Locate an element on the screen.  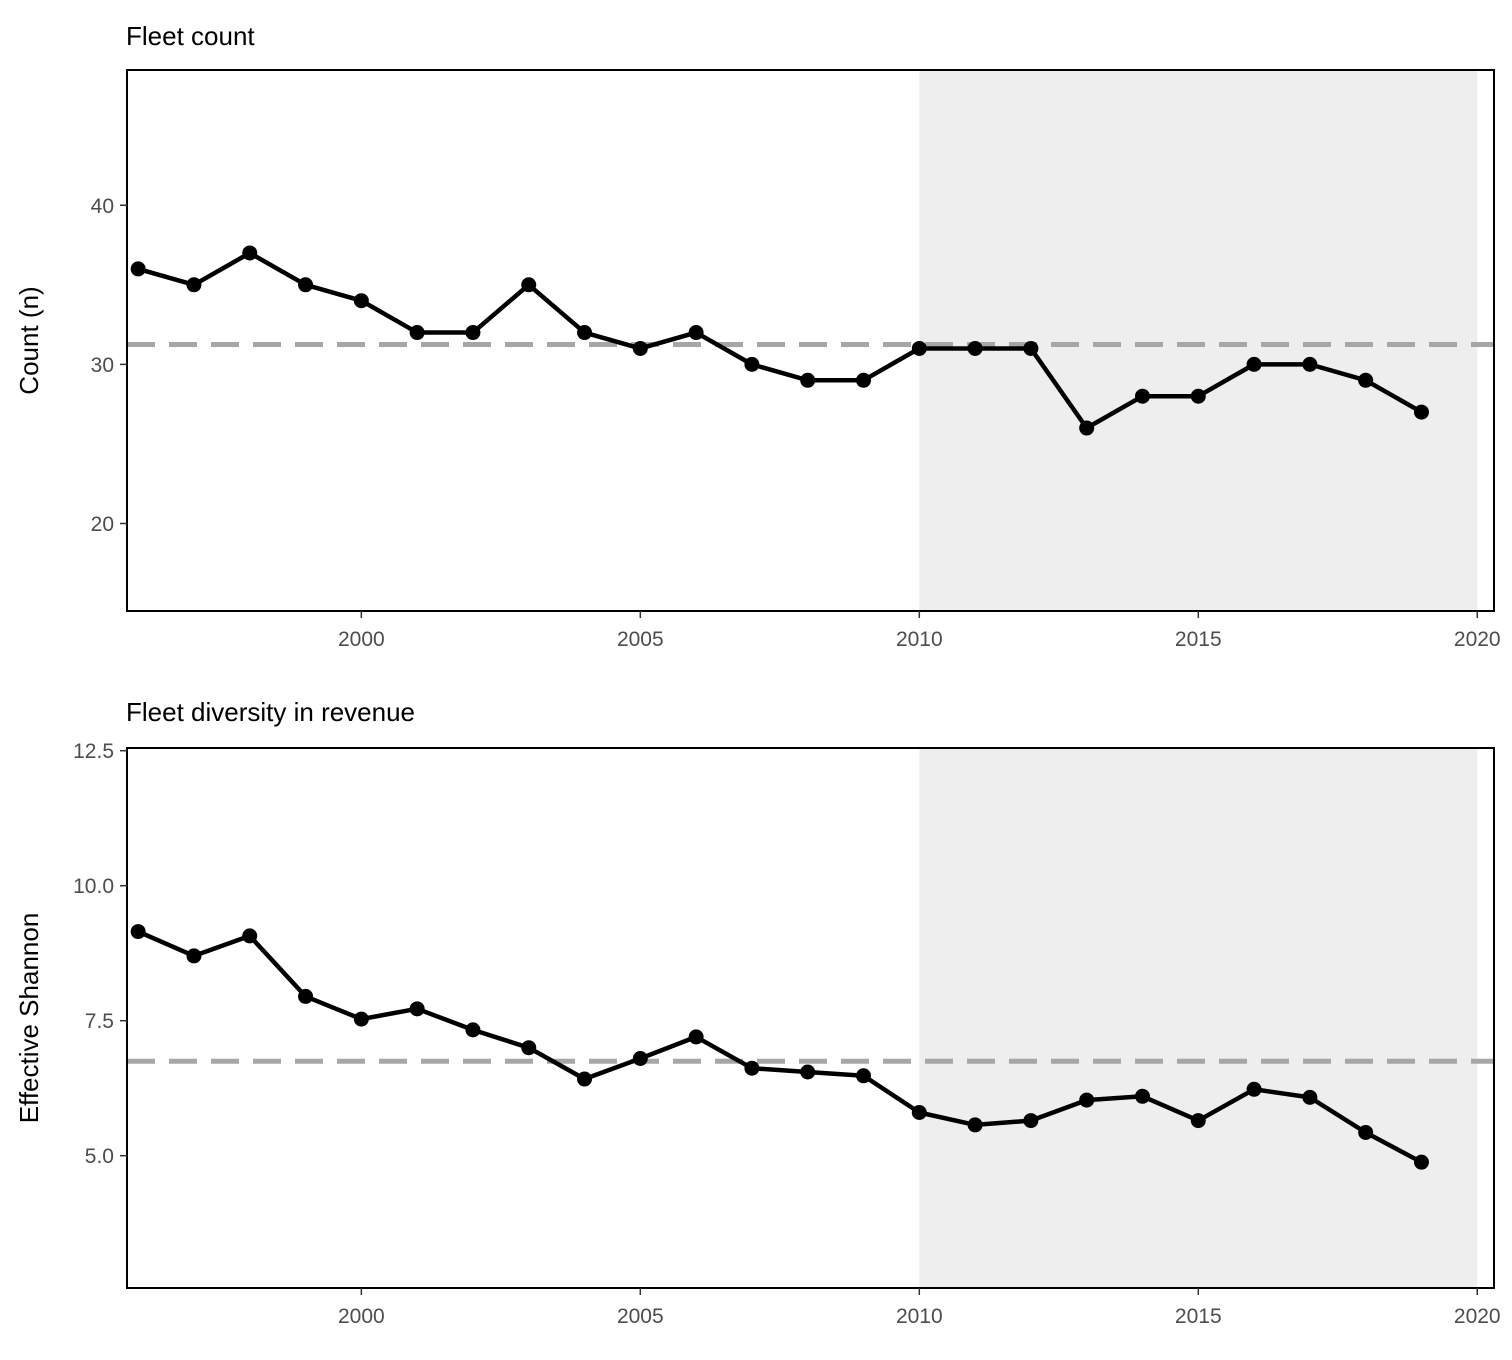
y-tick-label: 20 is located at coordinates (102, 524).